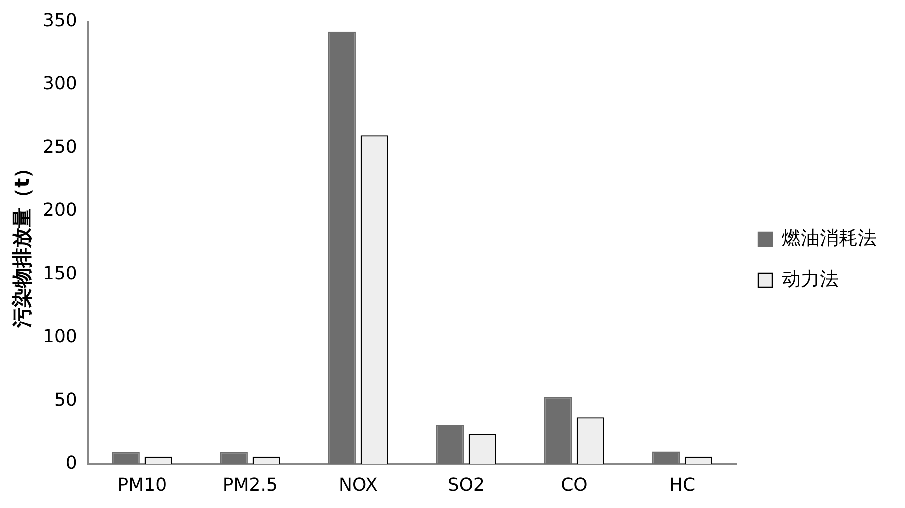 This screenshot has width=905, height=508. Describe the element at coordinates (466, 485) in the screenshot. I see `x-tick-label: SO2` at that location.